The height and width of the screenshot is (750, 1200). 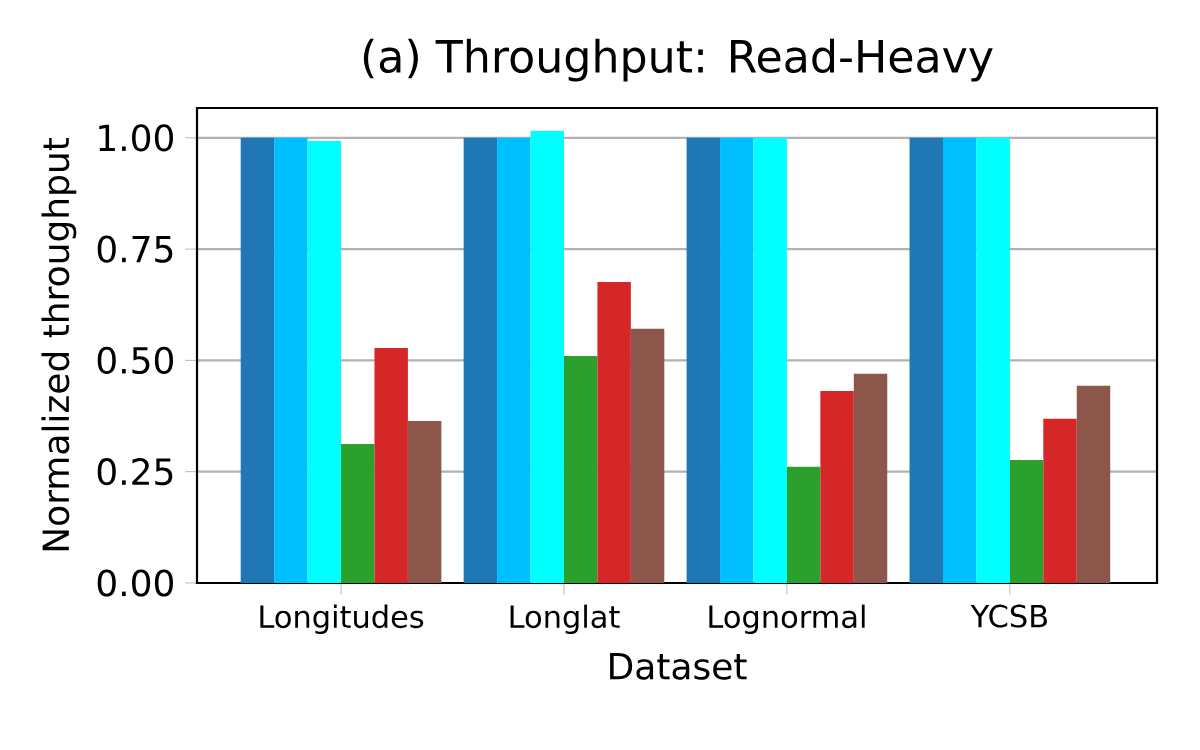 What do you see at coordinates (135, 360) in the screenshot?
I see `y-tick-label: 0.50` at bounding box center [135, 360].